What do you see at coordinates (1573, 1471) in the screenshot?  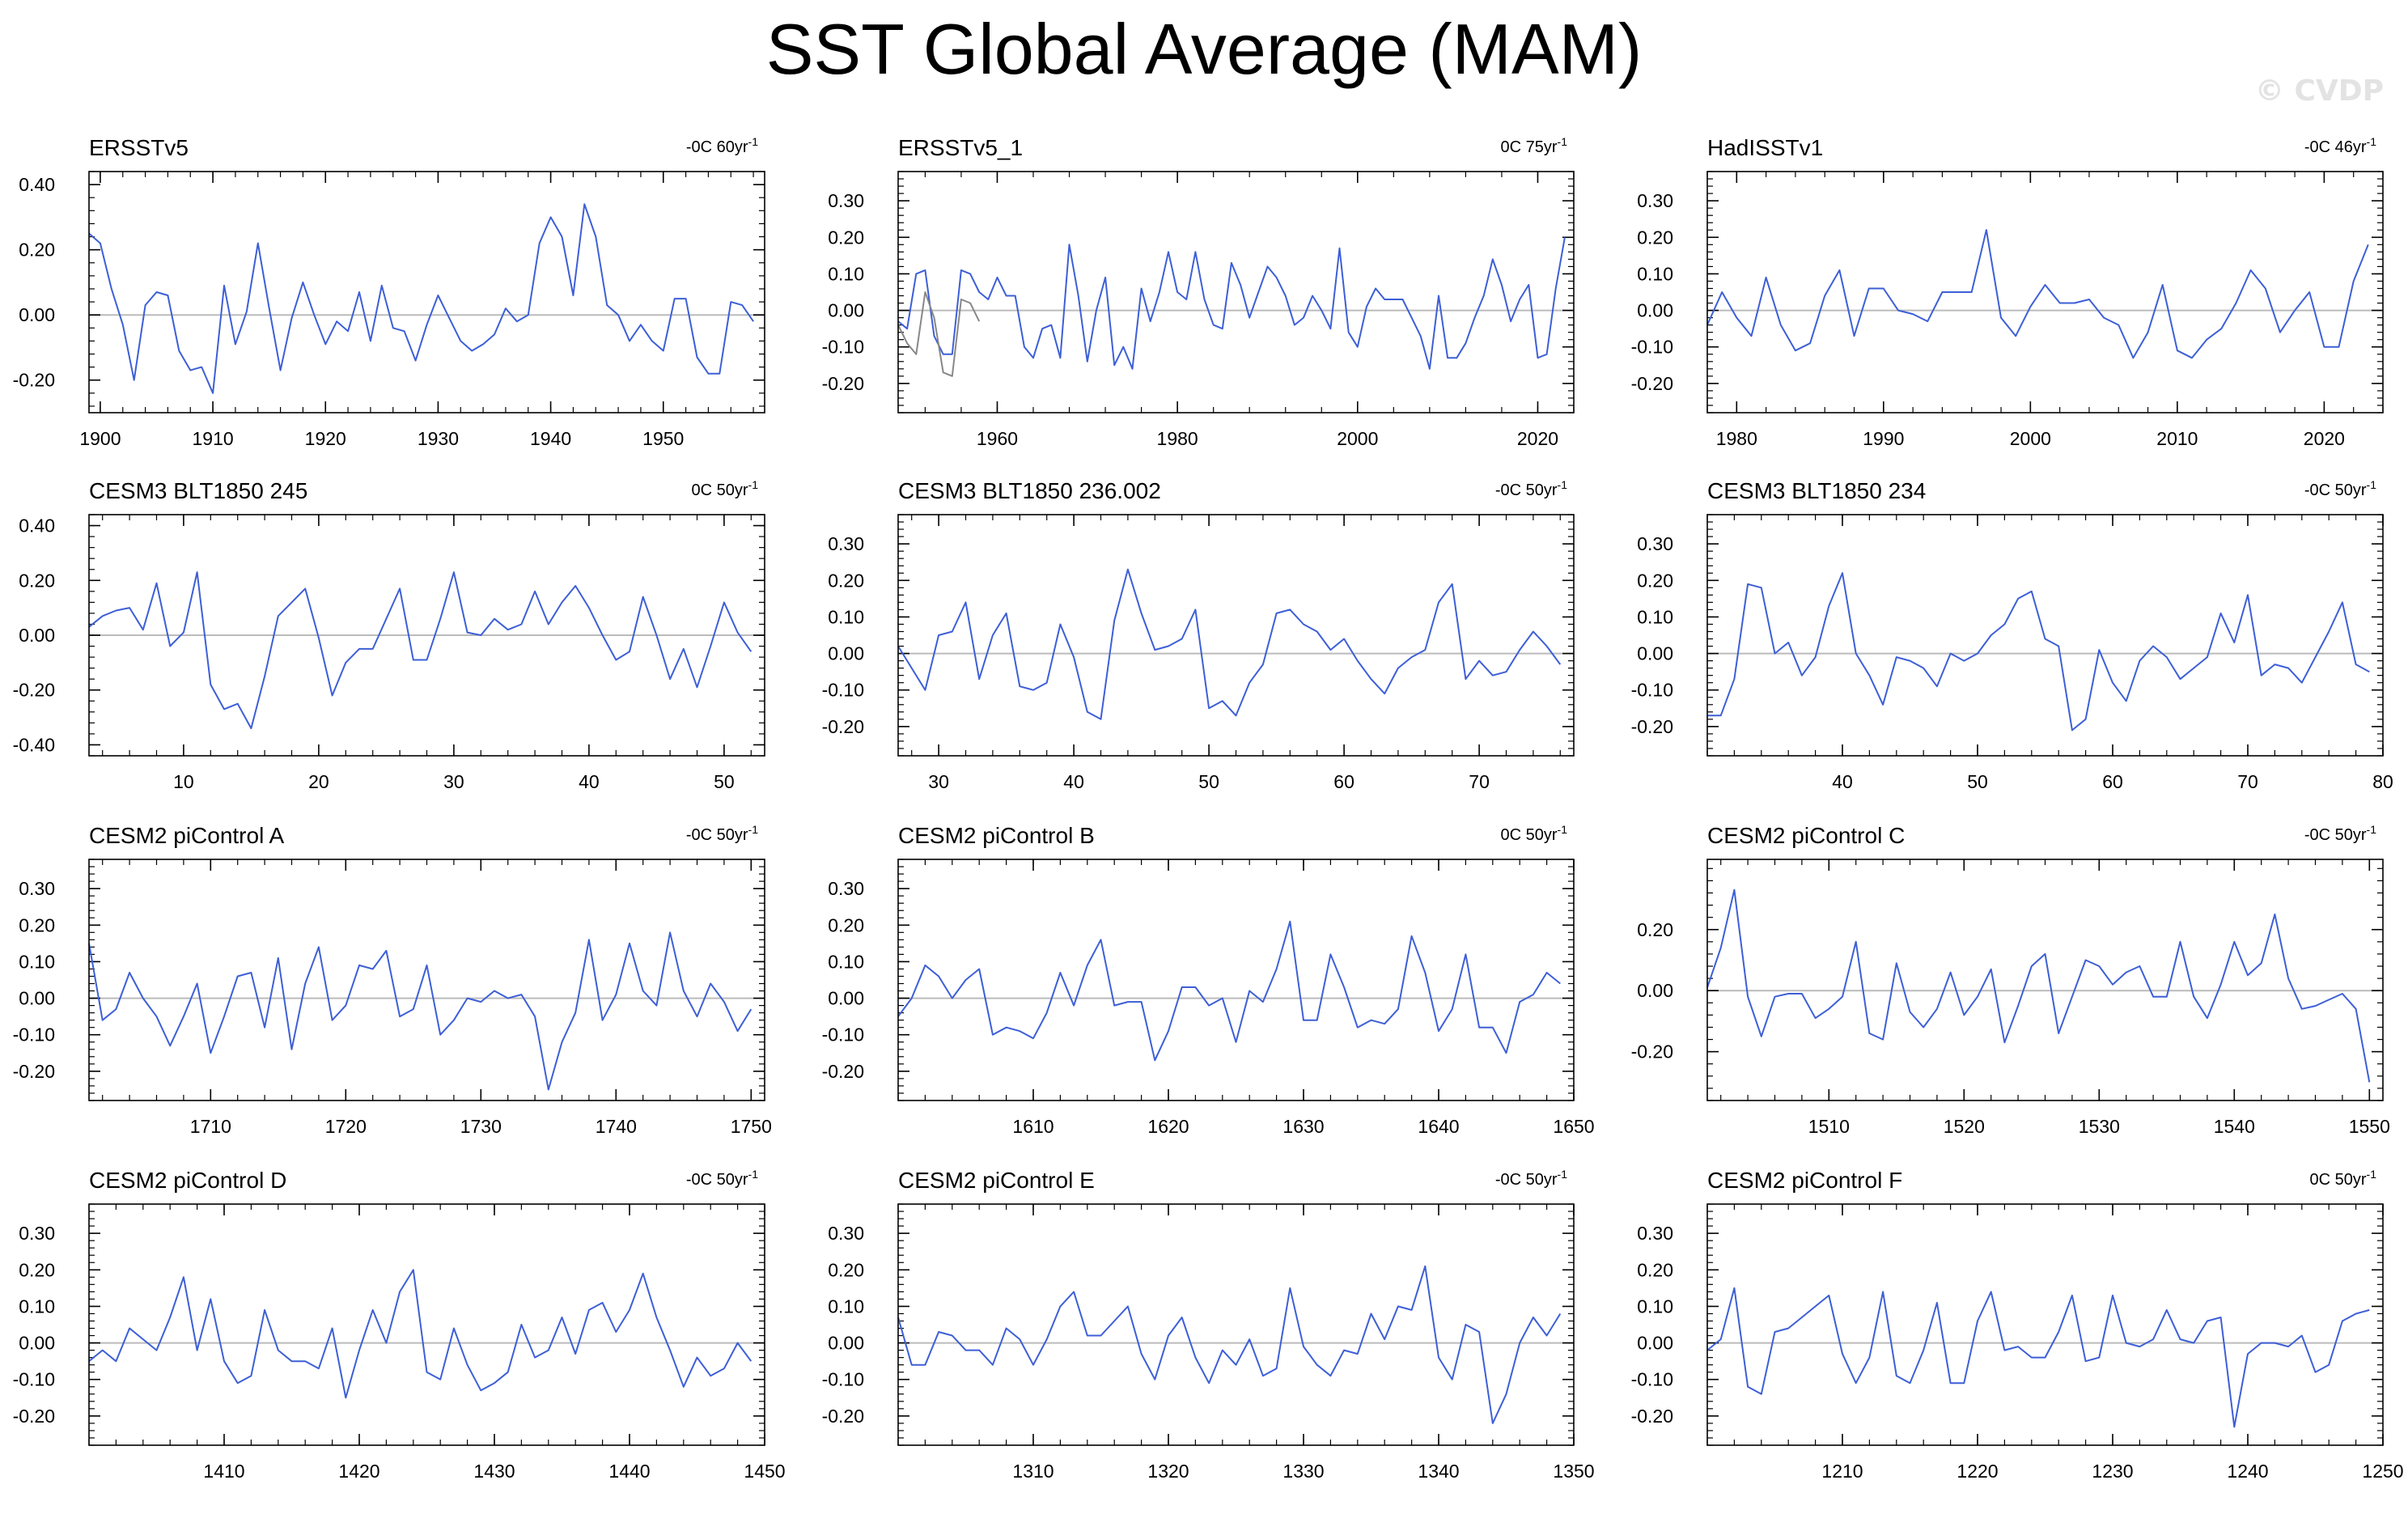 I see `x-tick-label: 1350` at bounding box center [1573, 1471].